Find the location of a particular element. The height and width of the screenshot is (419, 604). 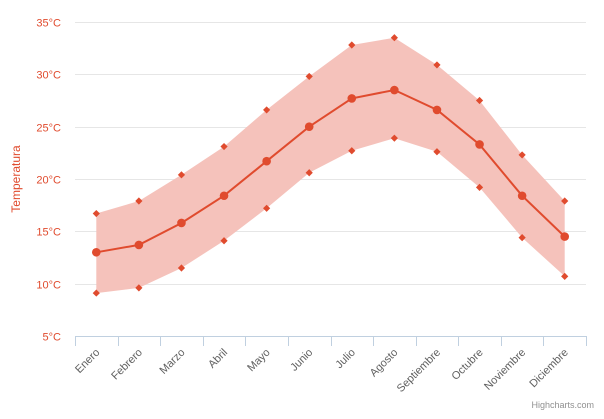

x-tick-label: Marzo is located at coordinates (172, 362).